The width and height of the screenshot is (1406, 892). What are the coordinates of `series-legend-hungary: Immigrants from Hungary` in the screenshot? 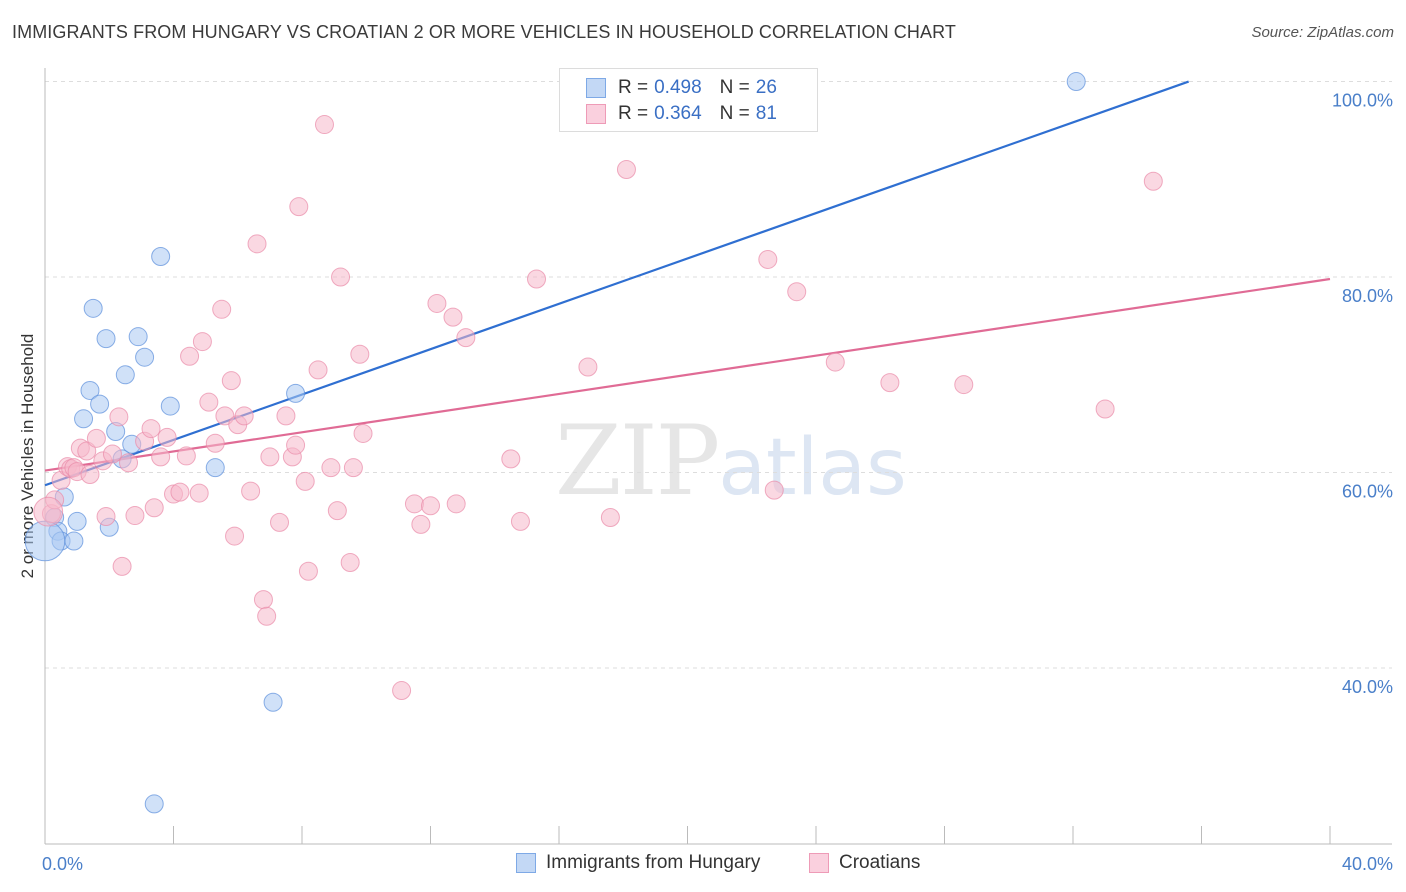 It's located at (638, 863).